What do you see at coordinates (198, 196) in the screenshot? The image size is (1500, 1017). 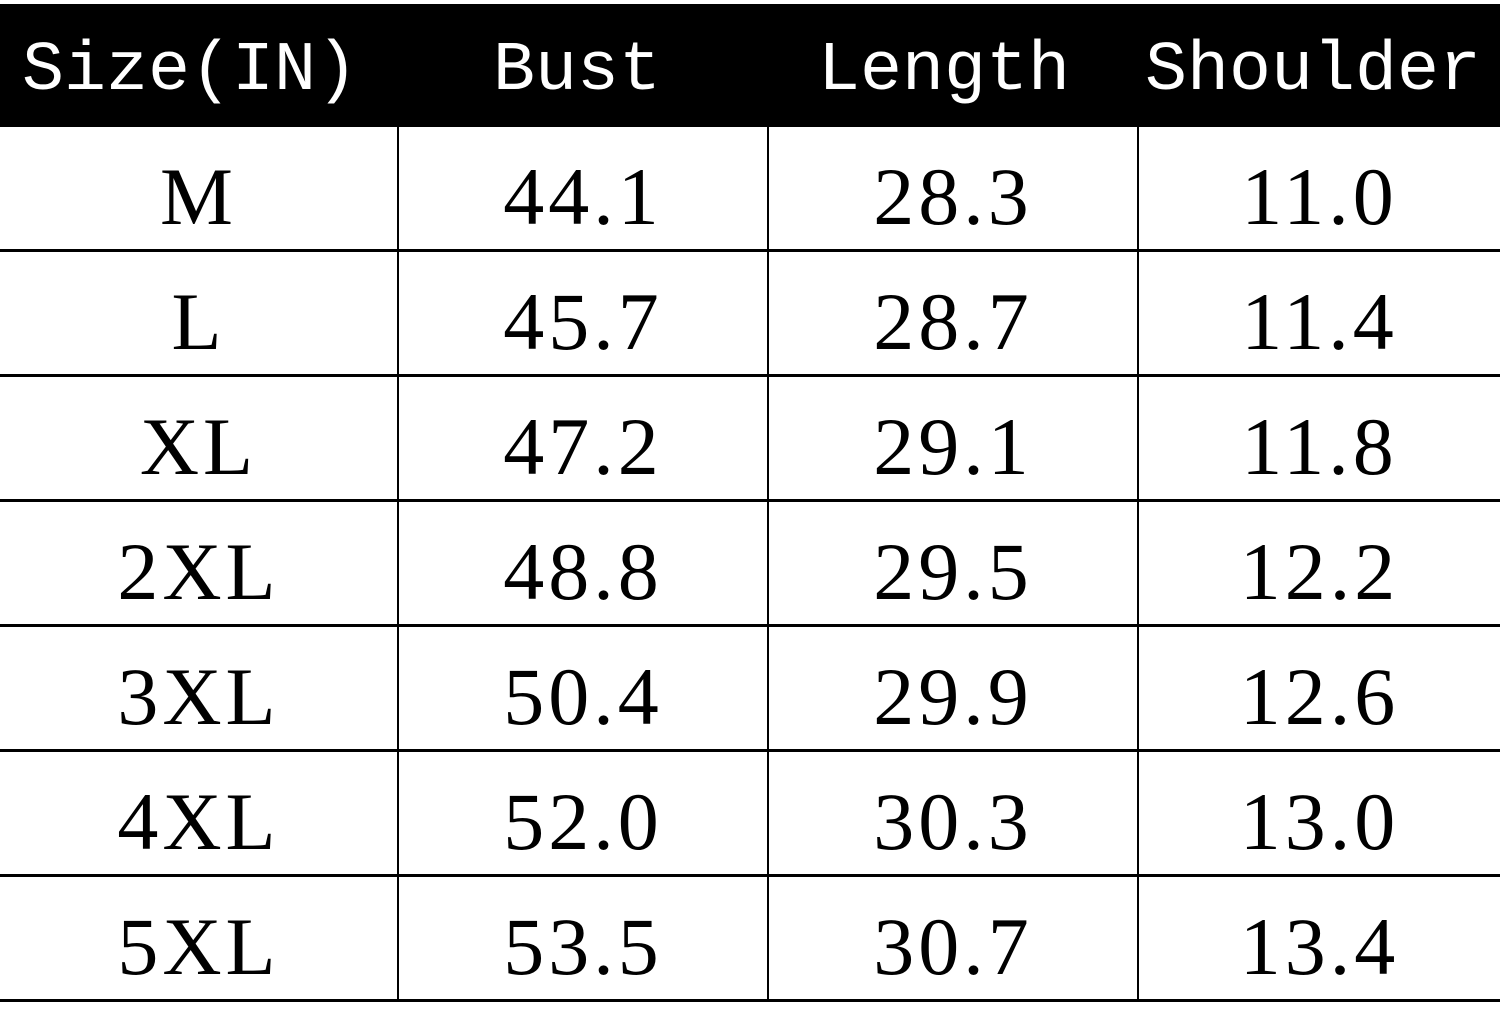 I see `cell-size: M` at bounding box center [198, 196].